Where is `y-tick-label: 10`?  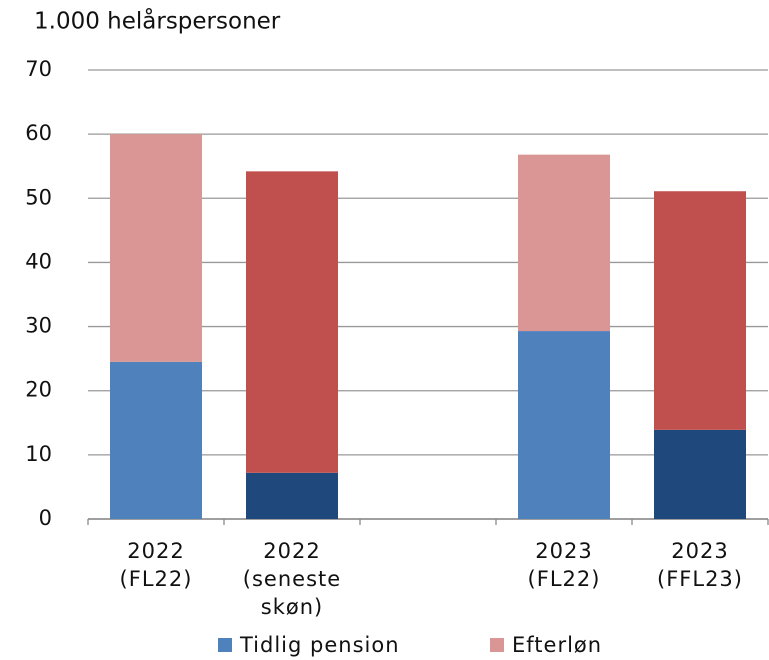 y-tick-label: 10 is located at coordinates (38, 454).